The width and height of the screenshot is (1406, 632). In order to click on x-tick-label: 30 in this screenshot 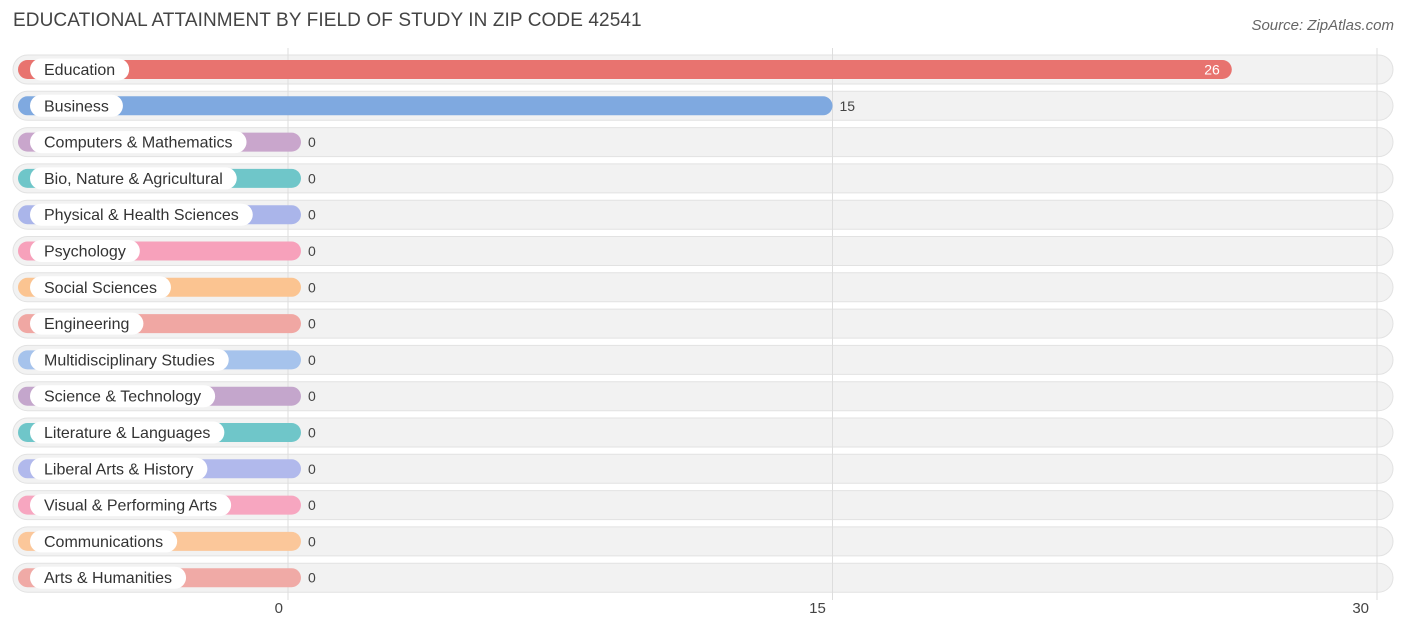, I will do `click(1360, 608)`.